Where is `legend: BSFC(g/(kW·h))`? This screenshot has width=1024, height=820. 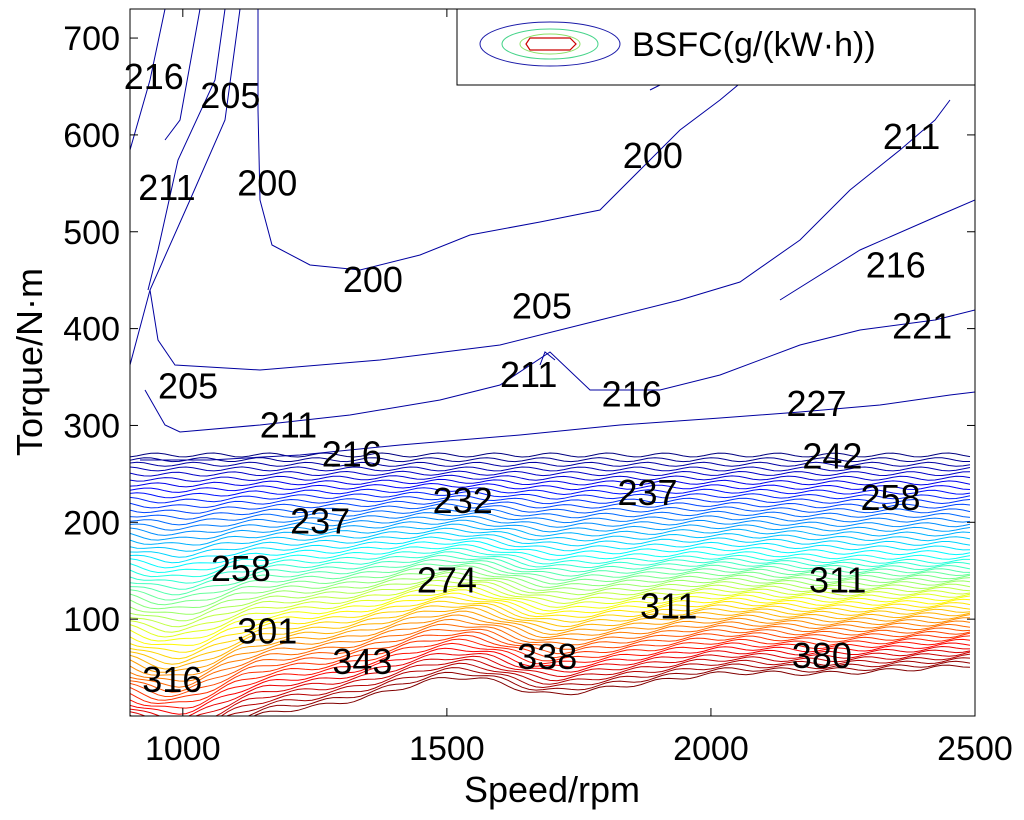 legend: BSFC(g/(kW·h)) is located at coordinates (716, 47).